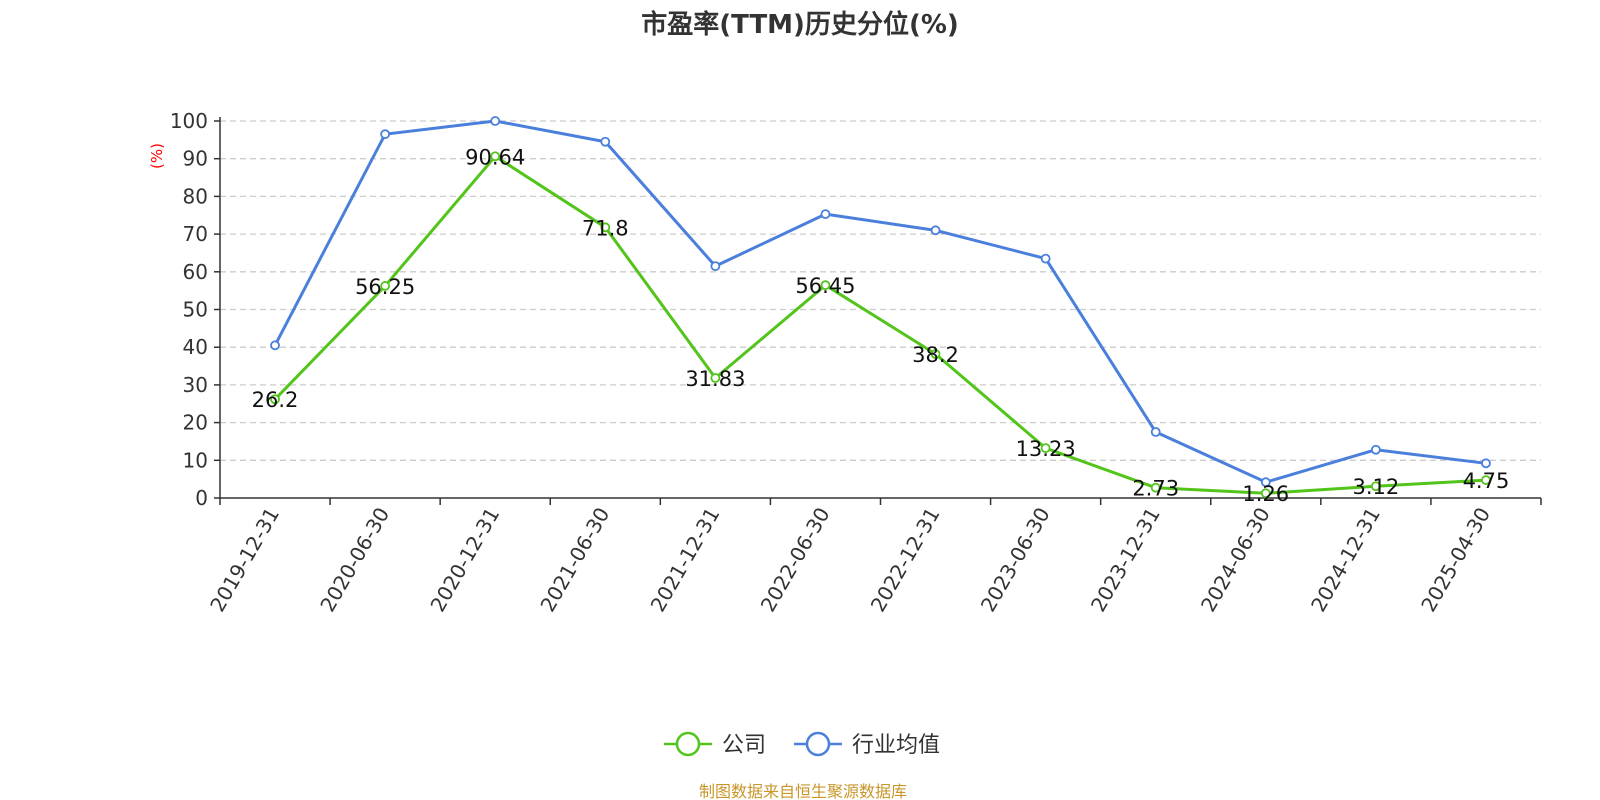  I want to click on x-tick-label: 2023-12-31, so click(1125, 559).